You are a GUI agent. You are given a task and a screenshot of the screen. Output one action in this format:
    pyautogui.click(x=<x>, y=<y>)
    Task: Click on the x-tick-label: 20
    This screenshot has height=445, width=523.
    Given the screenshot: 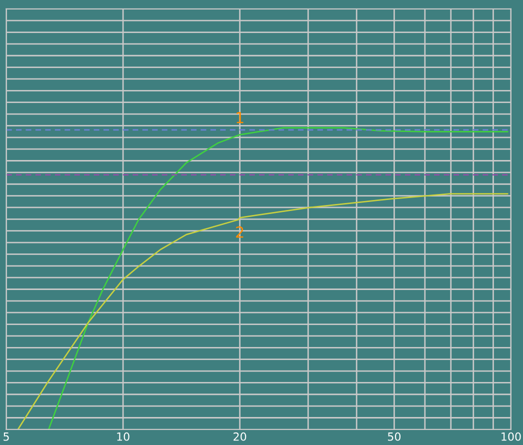 What is the action you would take?
    pyautogui.click(x=240, y=436)
    